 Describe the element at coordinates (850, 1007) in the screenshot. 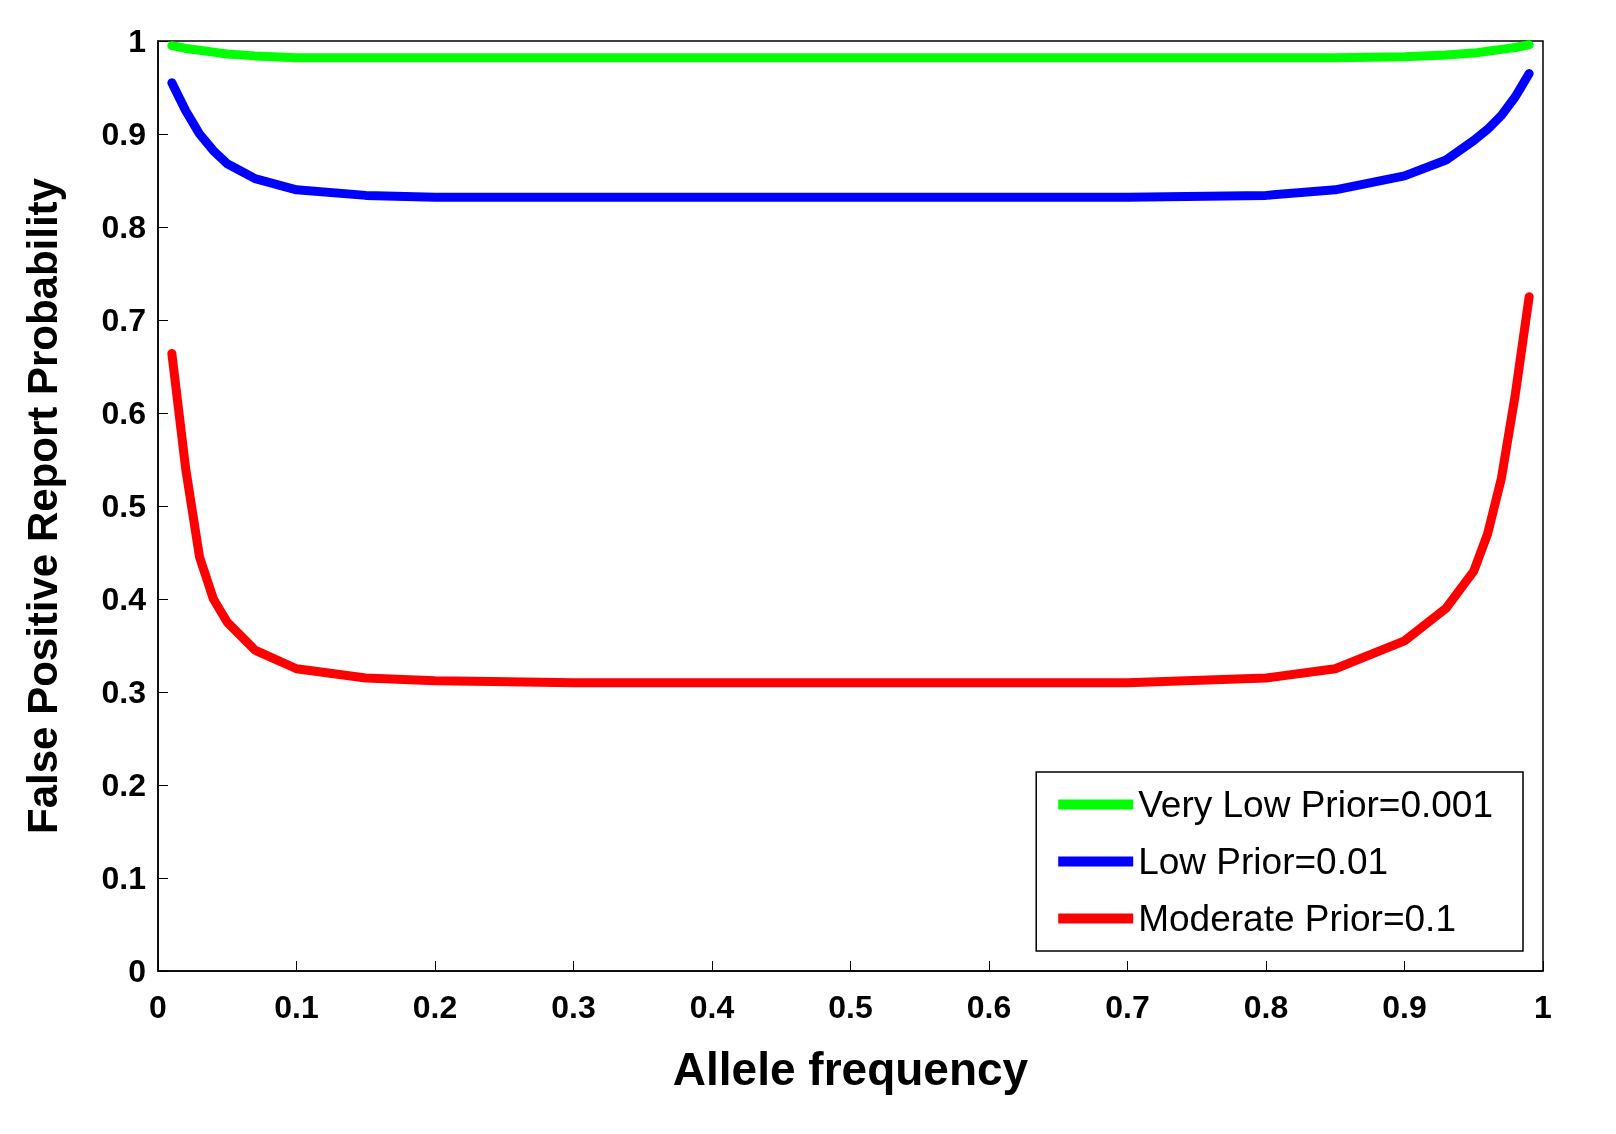

I see `x-tick-label: 0.5` at that location.